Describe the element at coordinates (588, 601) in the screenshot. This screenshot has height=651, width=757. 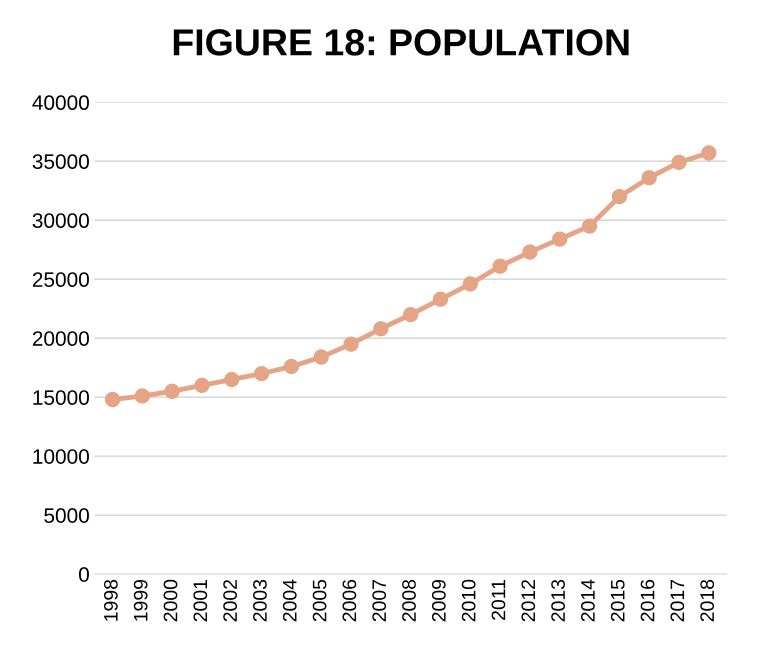
I see `x-tick-label: 2014` at that location.